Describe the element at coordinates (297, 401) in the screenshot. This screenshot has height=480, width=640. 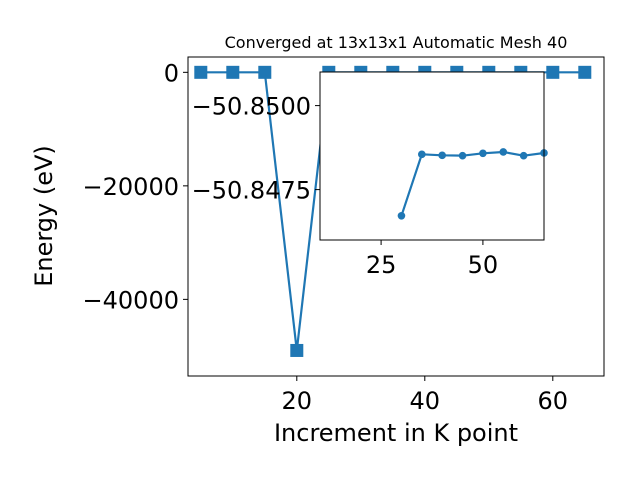
I see `main-x-tick-label: 20` at that location.